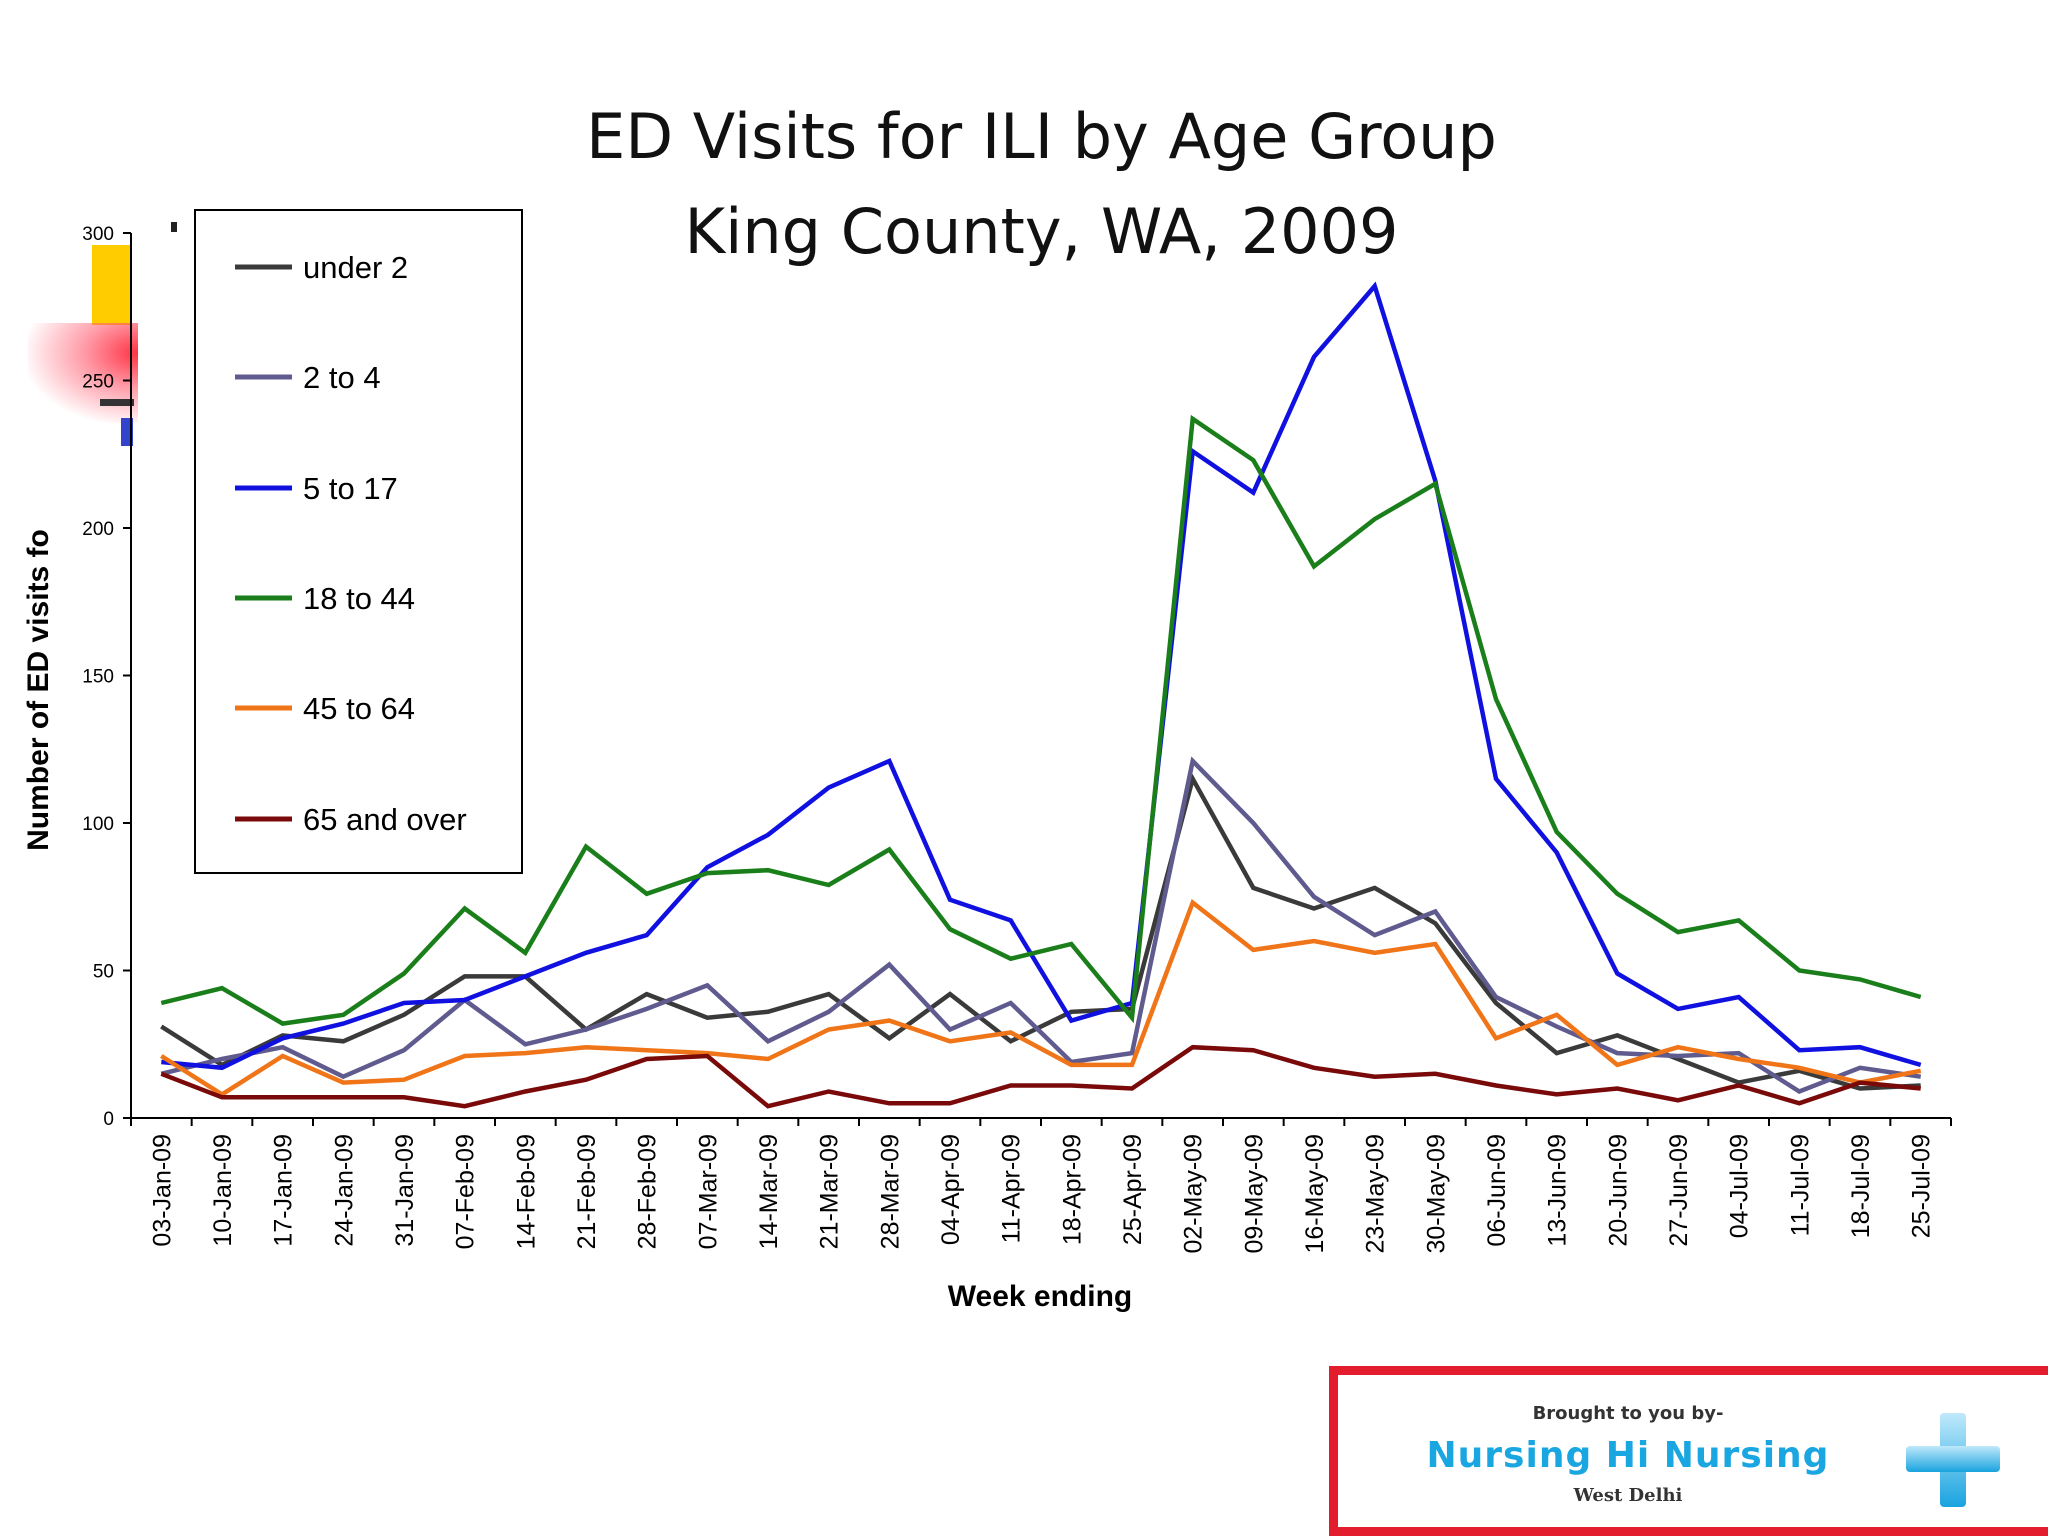 The width and height of the screenshot is (2048, 1536). I want to click on x-tick-label: 07-Mar-09, so click(708, 1191).